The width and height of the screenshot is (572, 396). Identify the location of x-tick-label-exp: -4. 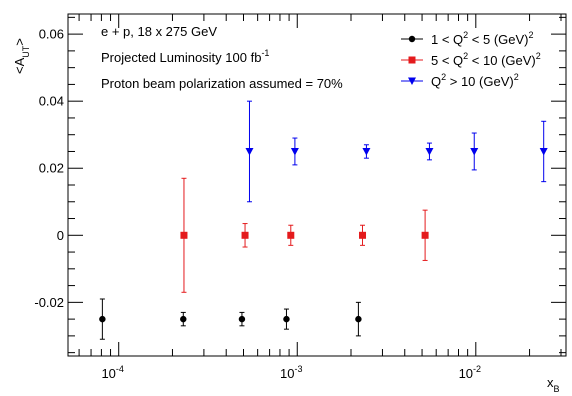
(120, 369).